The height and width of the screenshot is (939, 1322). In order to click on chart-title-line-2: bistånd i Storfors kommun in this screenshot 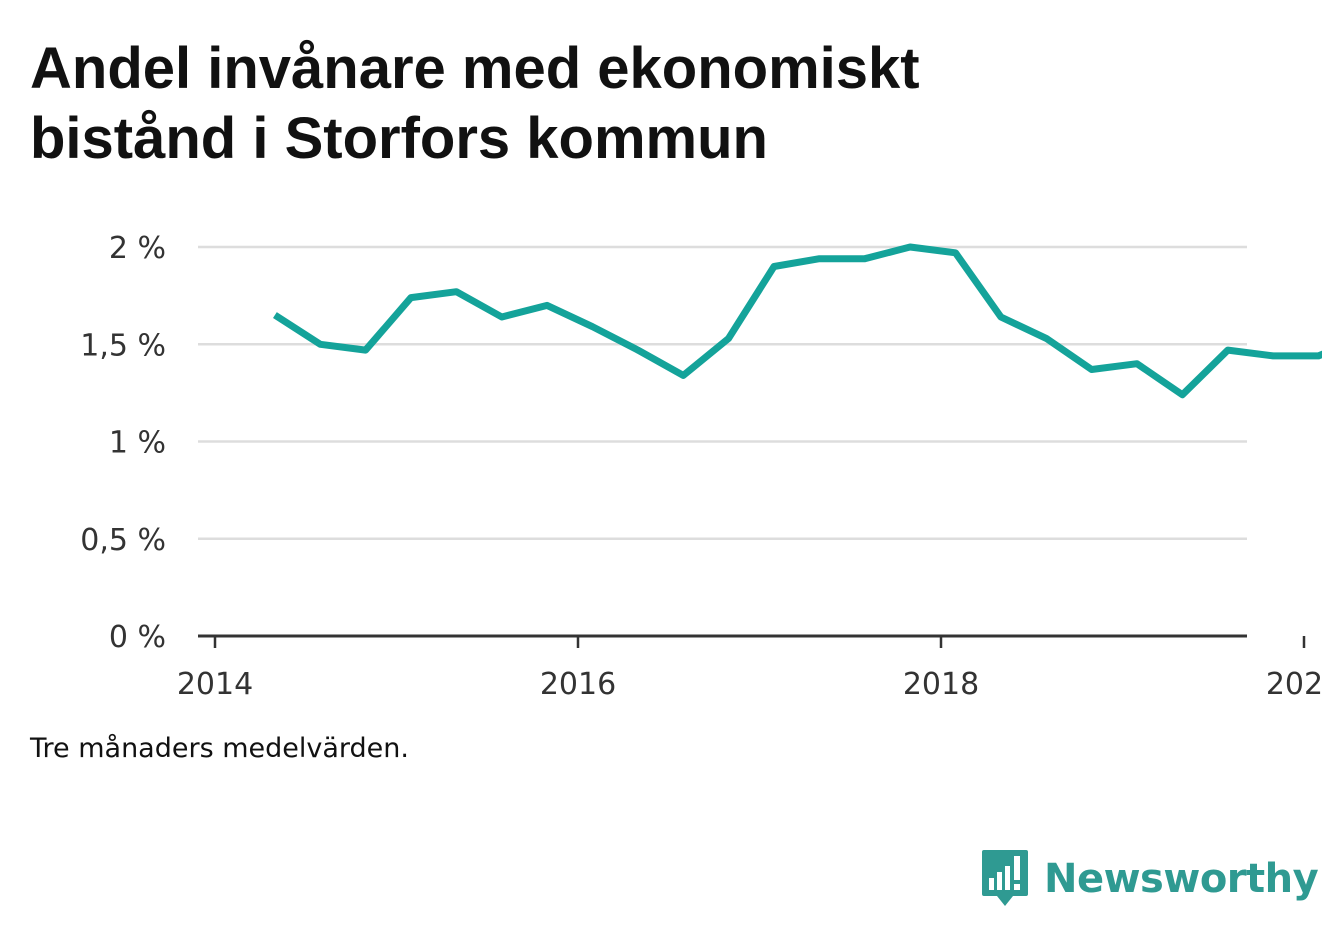, I will do `click(399, 138)`.